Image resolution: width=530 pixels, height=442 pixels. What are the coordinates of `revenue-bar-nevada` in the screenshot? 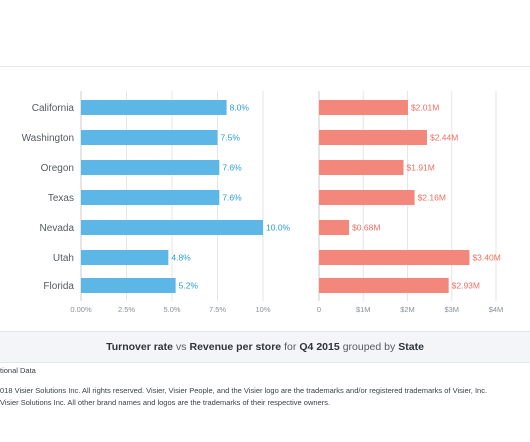 It's located at (334, 227).